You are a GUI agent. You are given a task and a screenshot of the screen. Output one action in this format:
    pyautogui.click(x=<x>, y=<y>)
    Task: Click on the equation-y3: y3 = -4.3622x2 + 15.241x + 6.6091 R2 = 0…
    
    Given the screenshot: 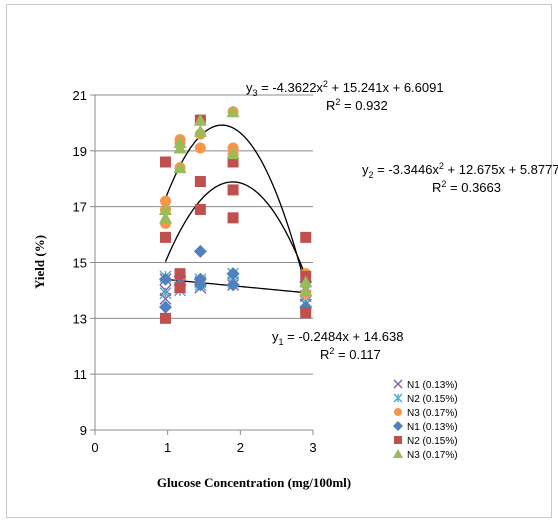 What is the action you would take?
    pyautogui.click(x=345, y=96)
    